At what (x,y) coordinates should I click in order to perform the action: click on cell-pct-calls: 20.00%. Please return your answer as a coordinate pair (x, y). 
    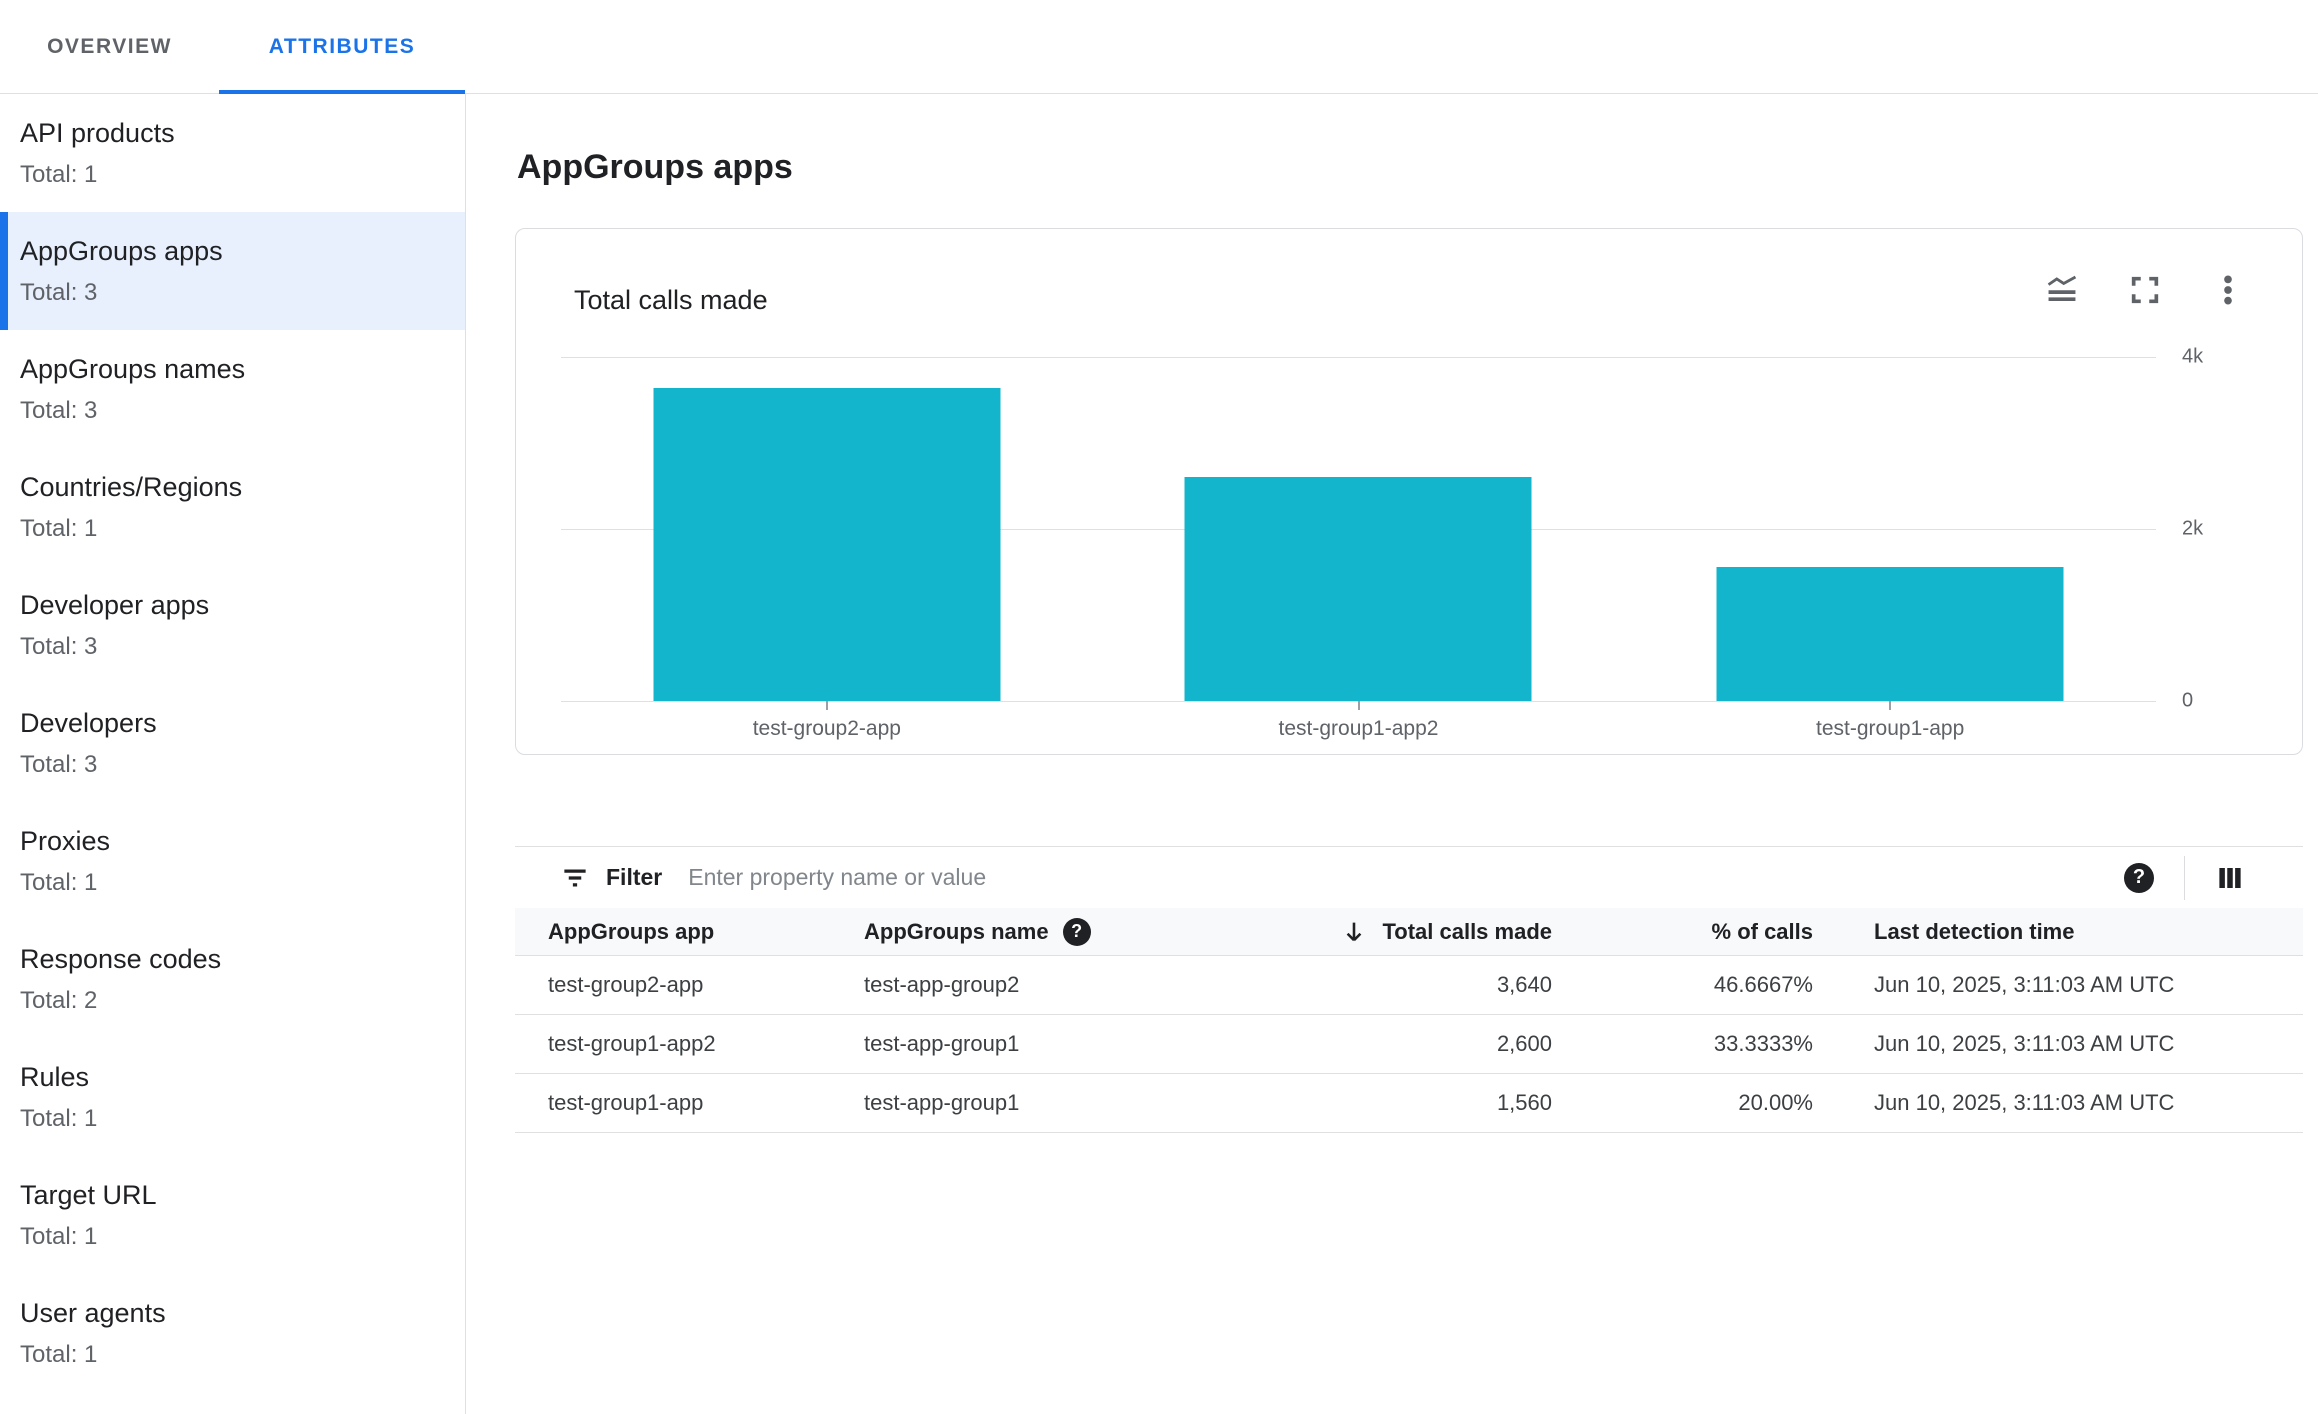
    Looking at the image, I should click on (1775, 1102).